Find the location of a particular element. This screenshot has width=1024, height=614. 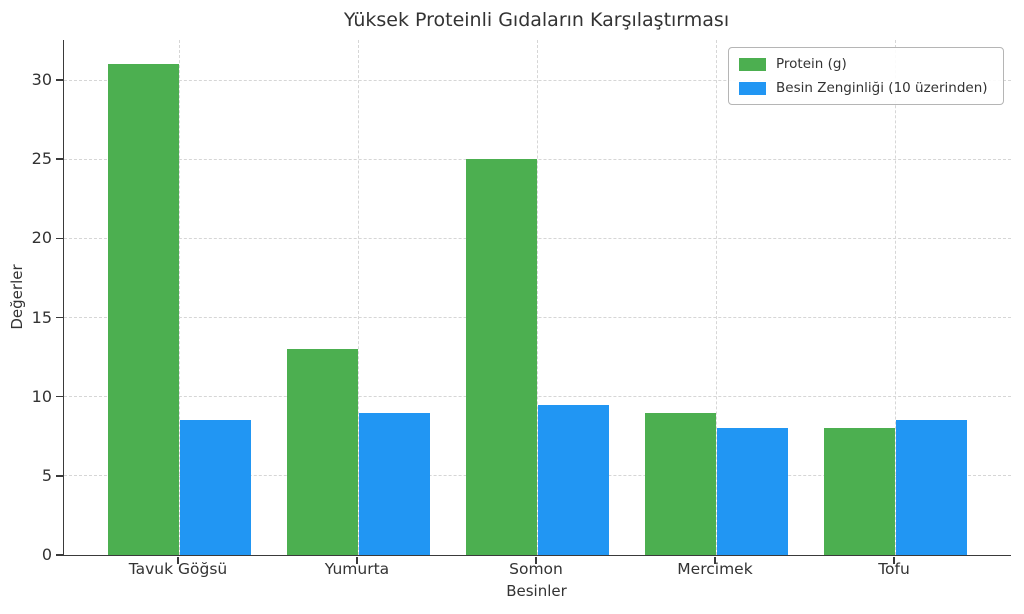

x-axis-label: Besinler is located at coordinates (536, 591).